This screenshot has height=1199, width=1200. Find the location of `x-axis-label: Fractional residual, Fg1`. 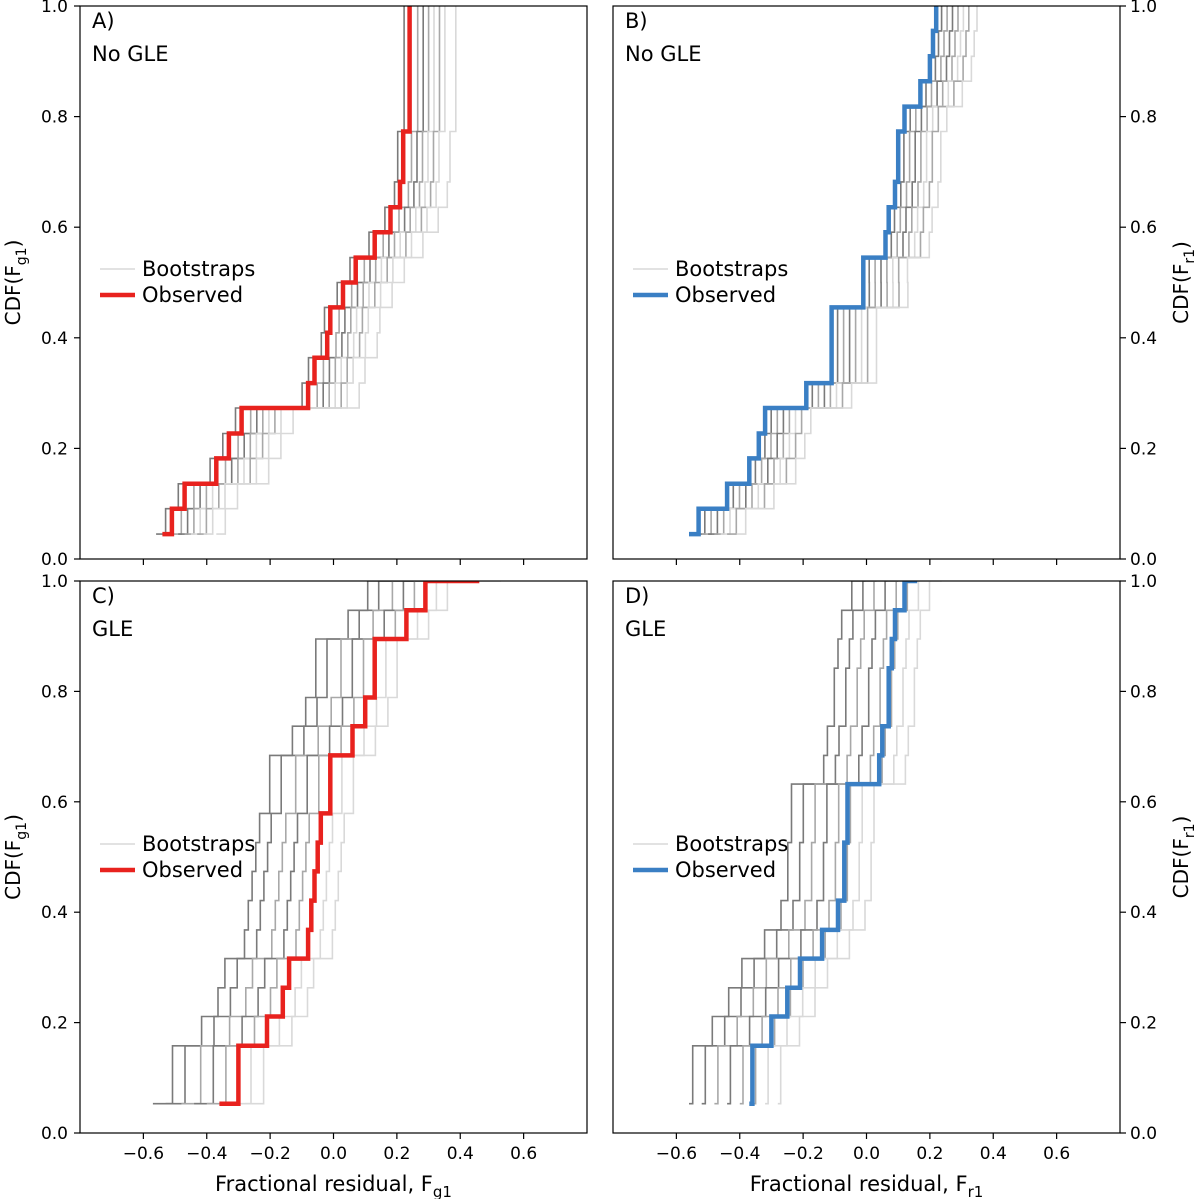

x-axis-label: Fractional residual, Fg1 is located at coordinates (333, 1185).